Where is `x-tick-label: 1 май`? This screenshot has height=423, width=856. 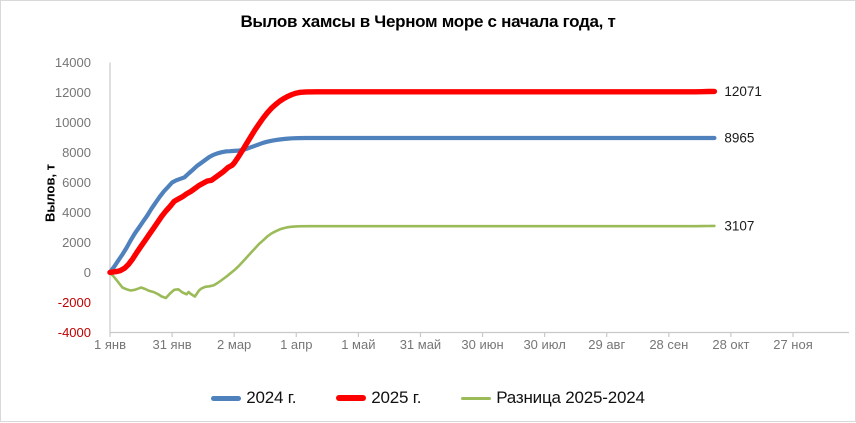 x-tick-label: 1 май is located at coordinates (358, 344).